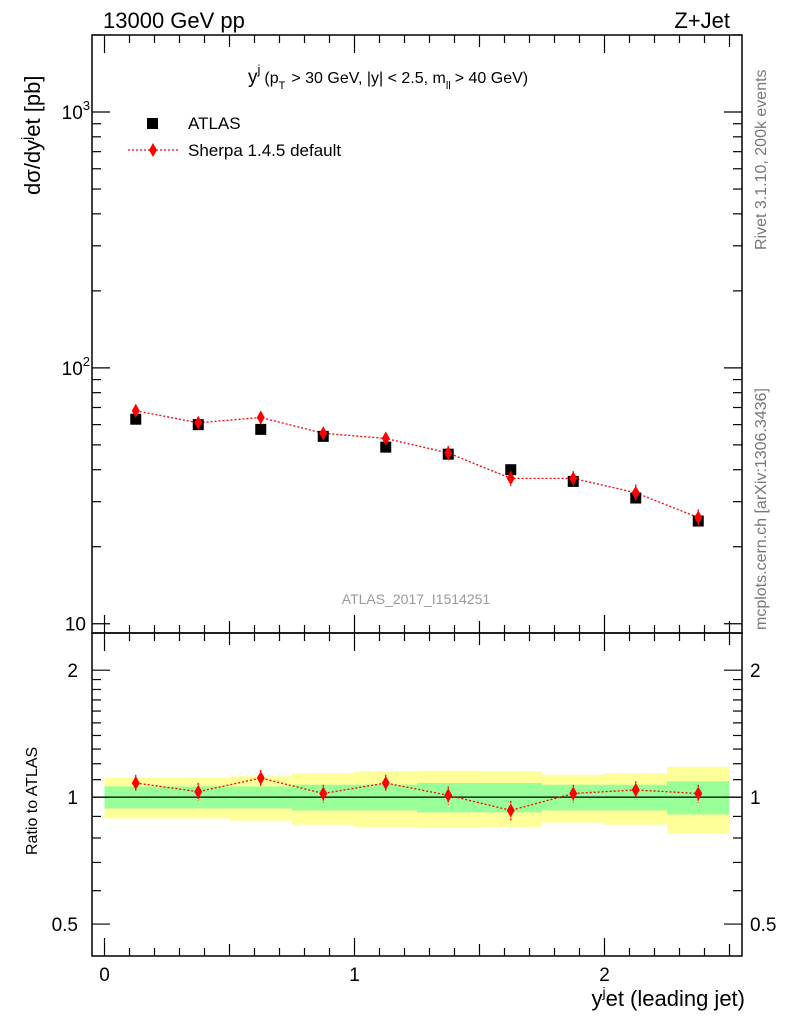  What do you see at coordinates (755, 671) in the screenshot?
I see `ratio-y-tick-label-right: 2` at bounding box center [755, 671].